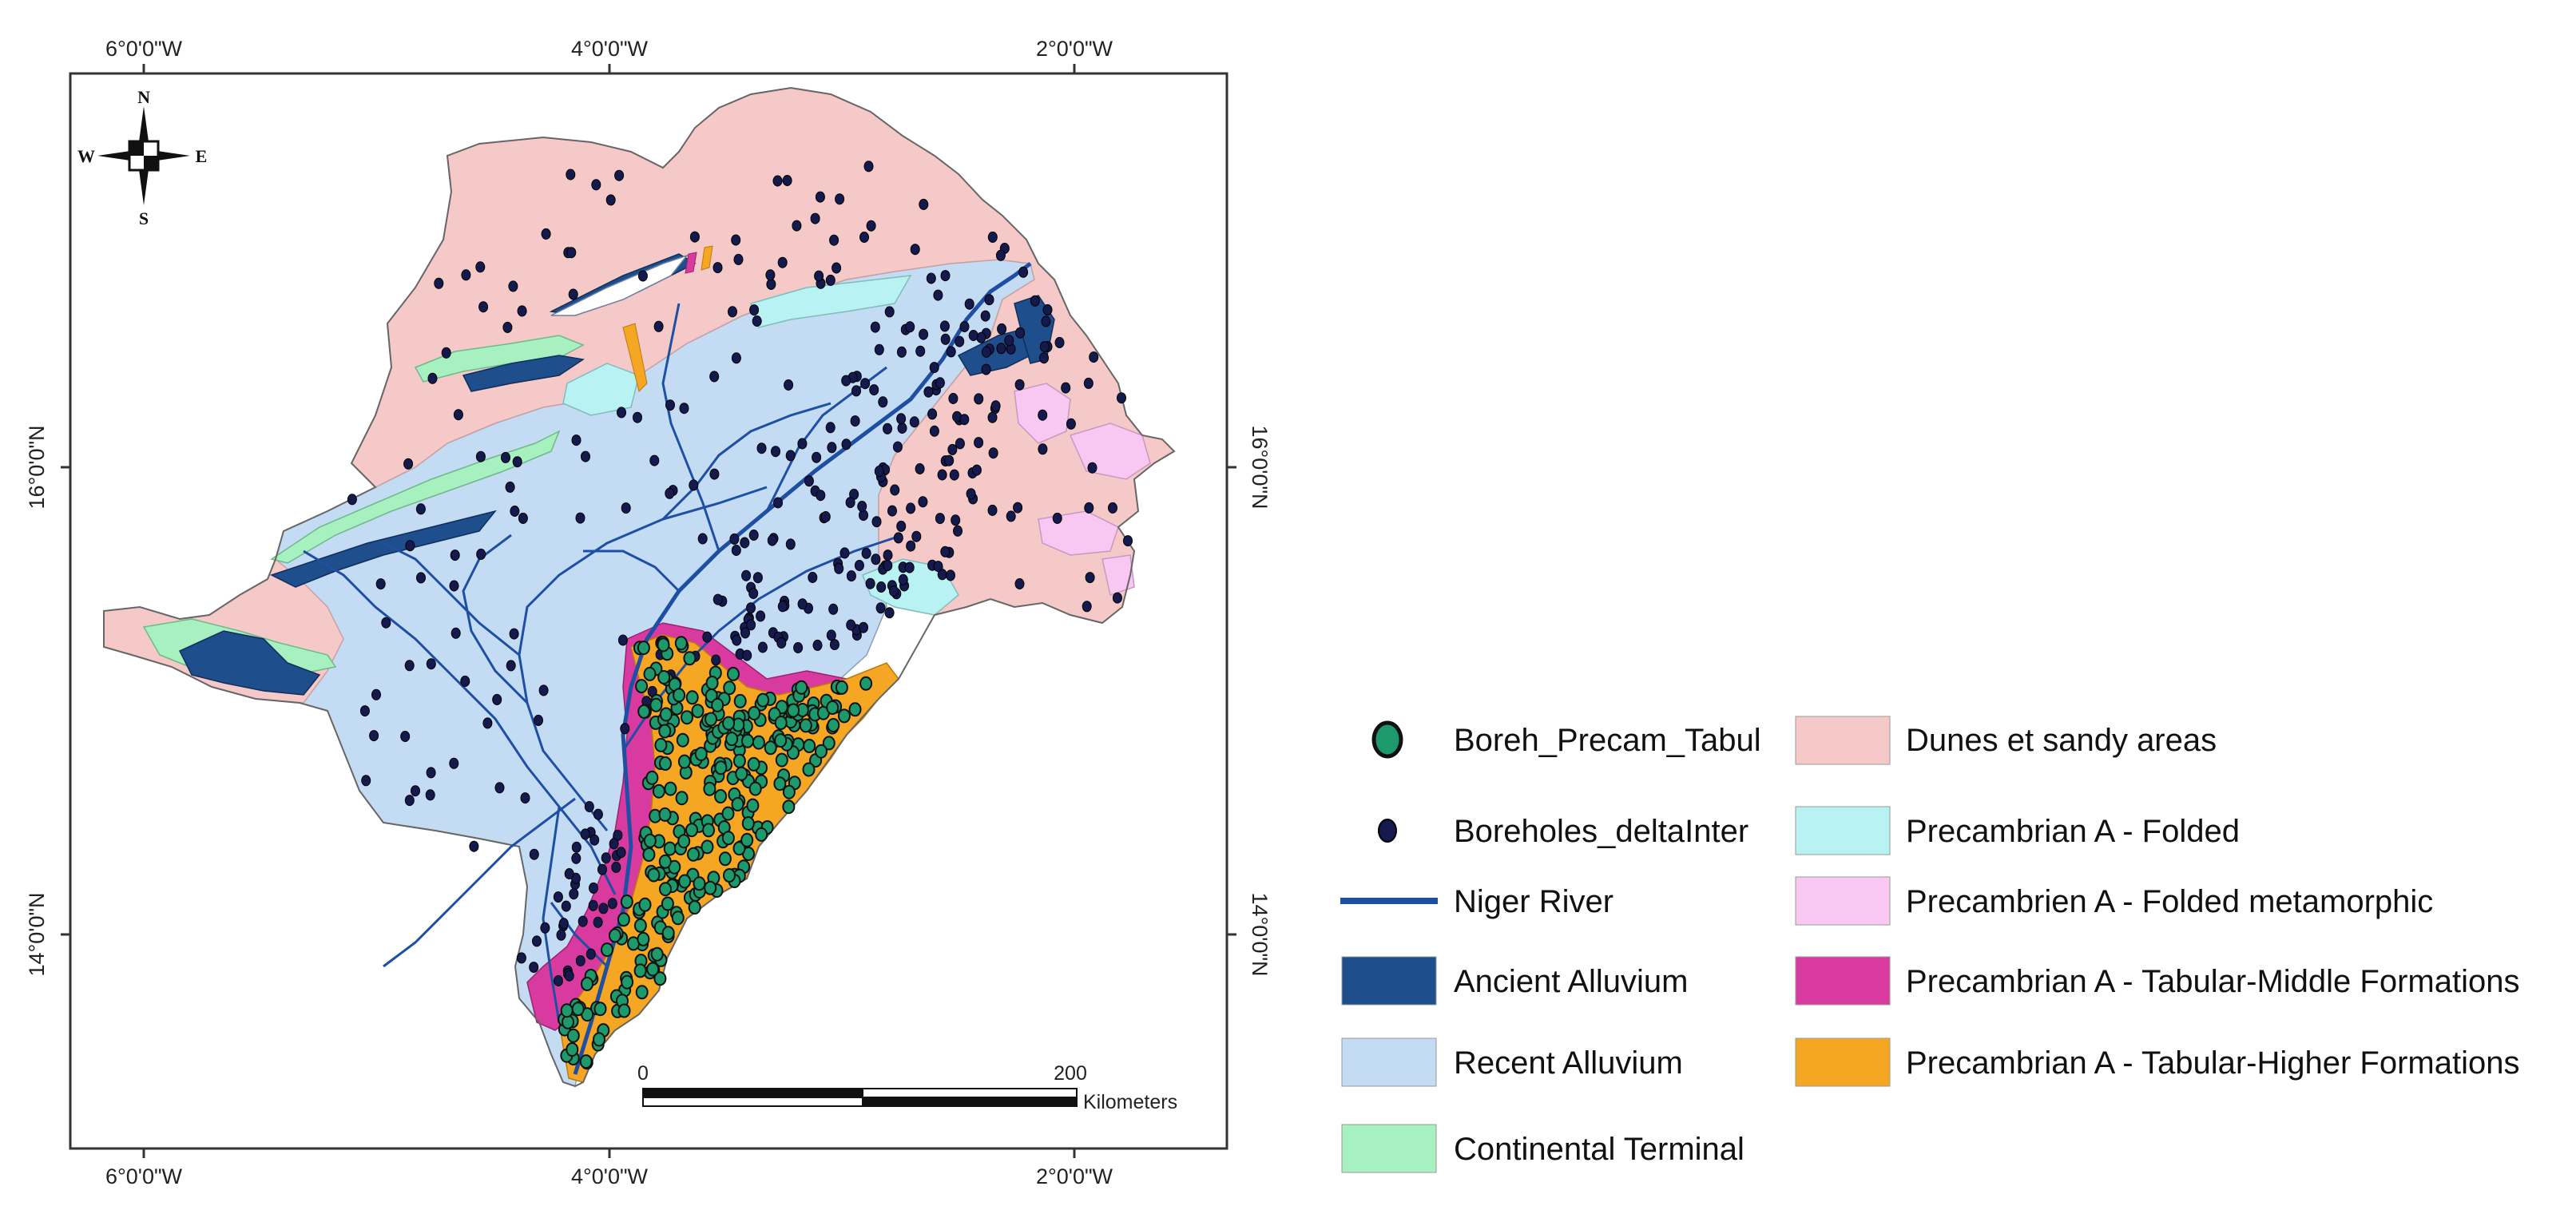  Describe the element at coordinates (643, 1073) in the screenshot. I see `scale-bar-start-label: 0` at that location.